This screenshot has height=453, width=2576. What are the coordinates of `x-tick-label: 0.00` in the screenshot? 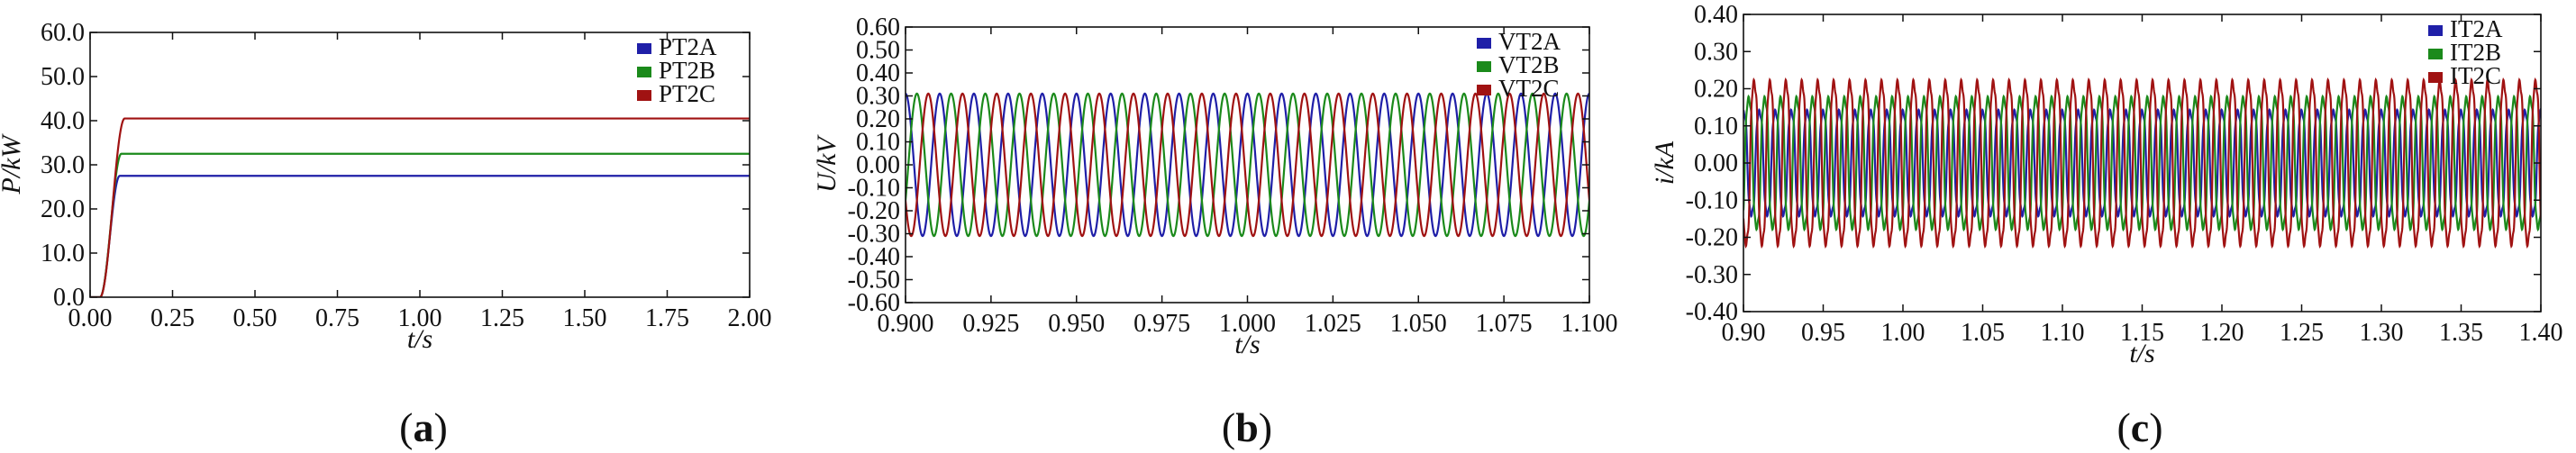 It's located at (90, 318).